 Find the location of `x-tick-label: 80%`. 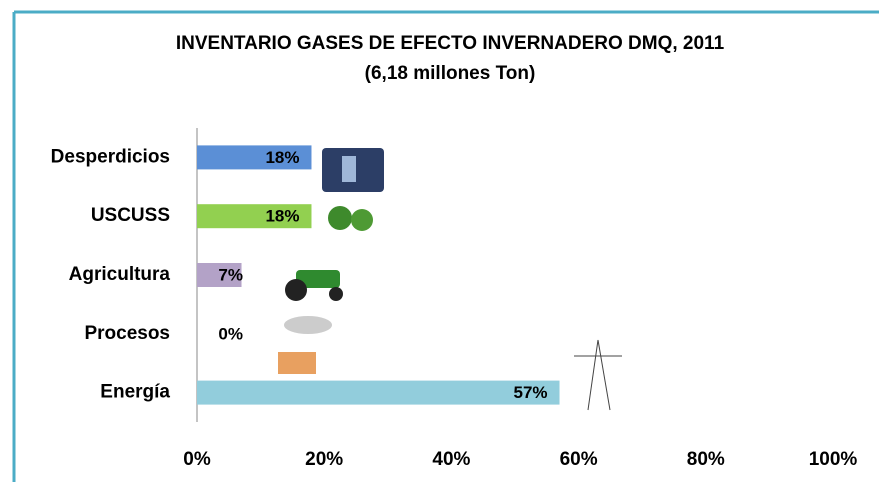

x-tick-label: 80% is located at coordinates (706, 459).